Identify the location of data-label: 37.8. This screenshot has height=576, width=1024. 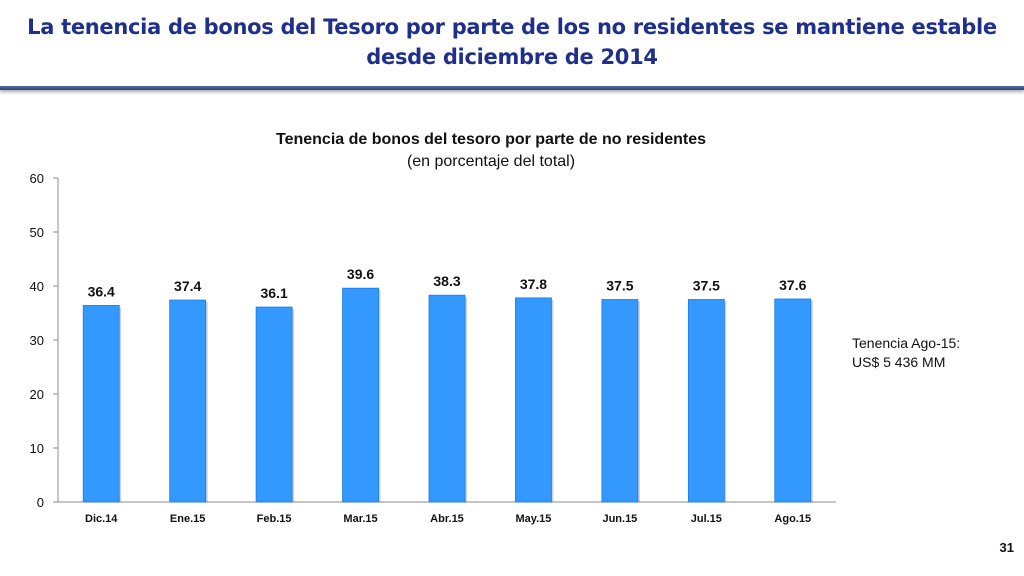
(533, 284).